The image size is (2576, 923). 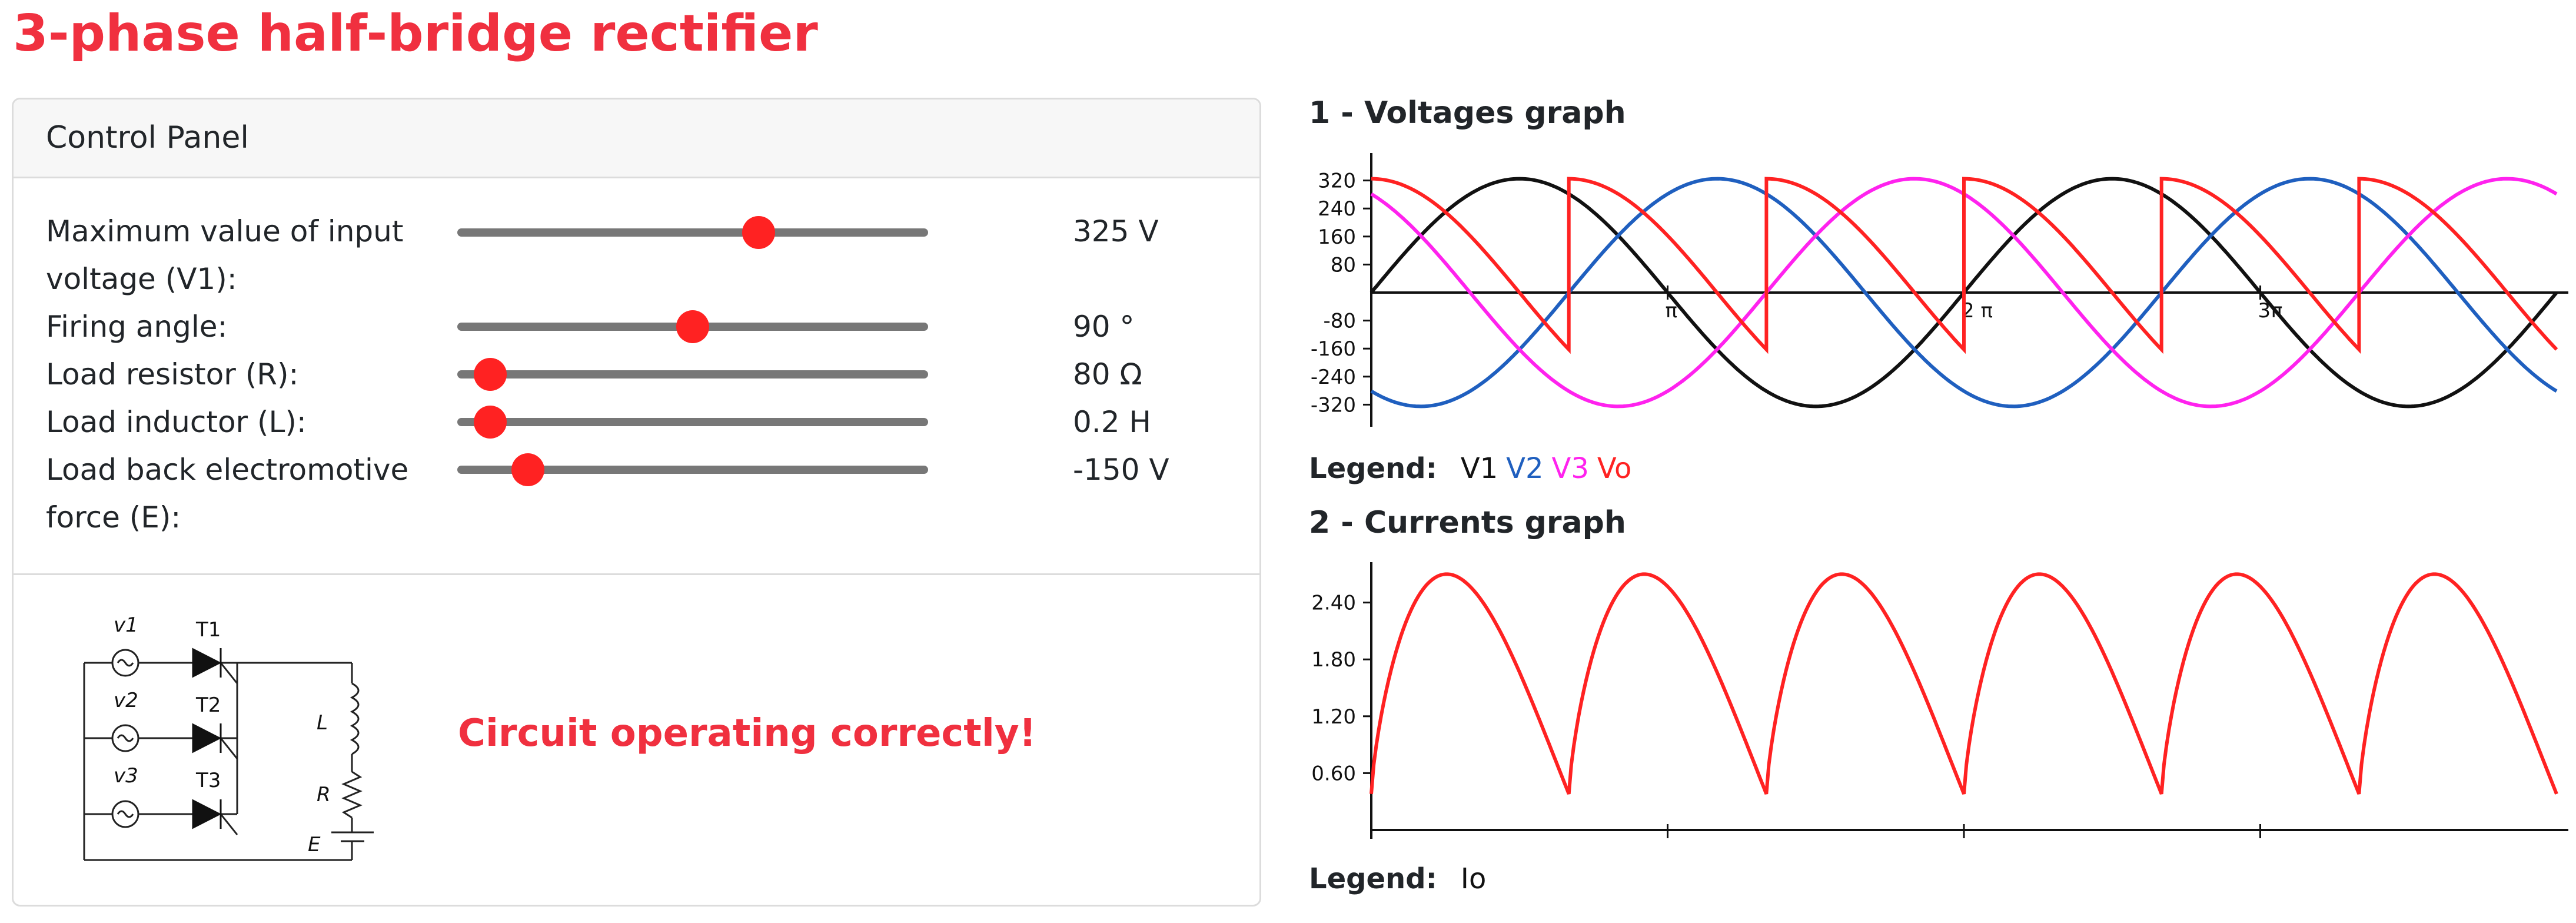 I want to click on firing-angle-label: Firing angle:, so click(x=137, y=327).